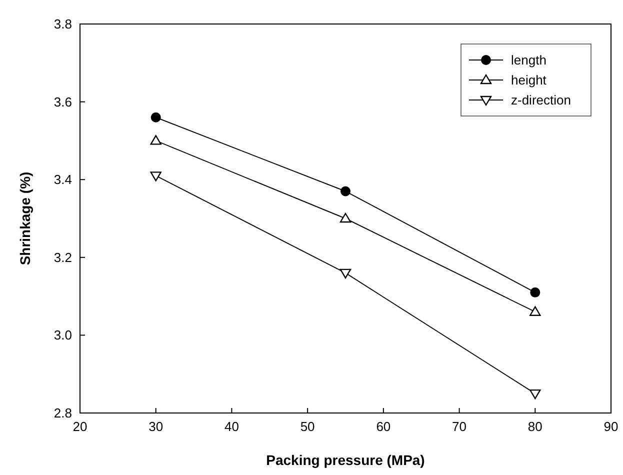  Describe the element at coordinates (63, 335) in the screenshot. I see `y-tick-label: 3.0` at that location.